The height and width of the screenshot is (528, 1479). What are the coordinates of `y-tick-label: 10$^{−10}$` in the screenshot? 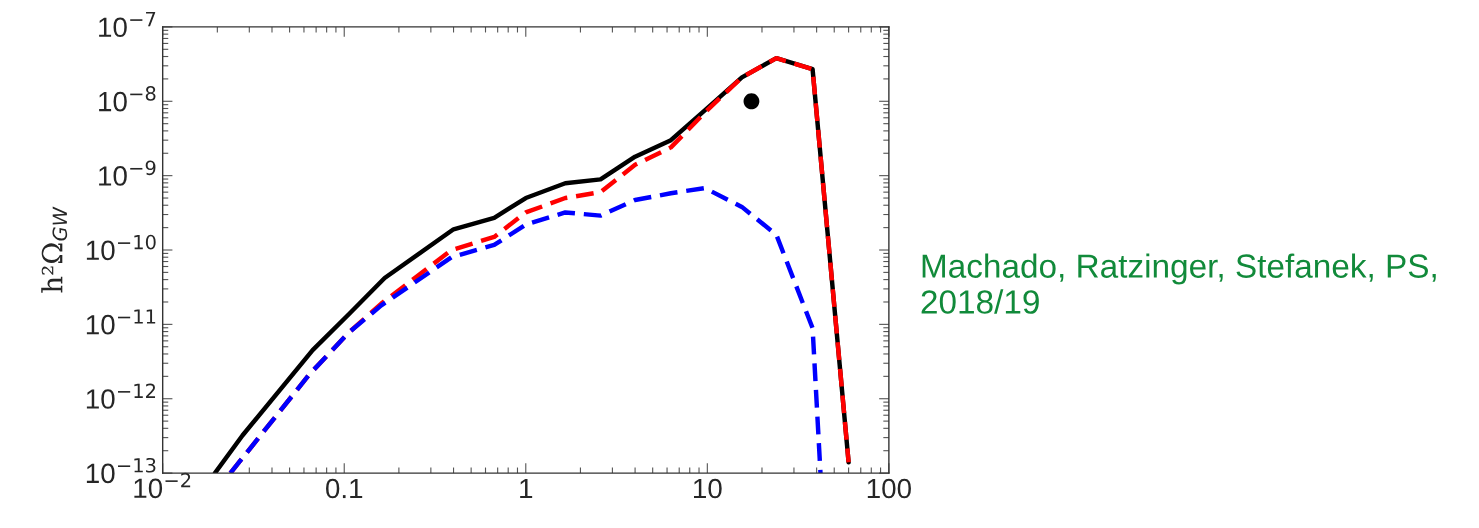 It's located at (121, 247).